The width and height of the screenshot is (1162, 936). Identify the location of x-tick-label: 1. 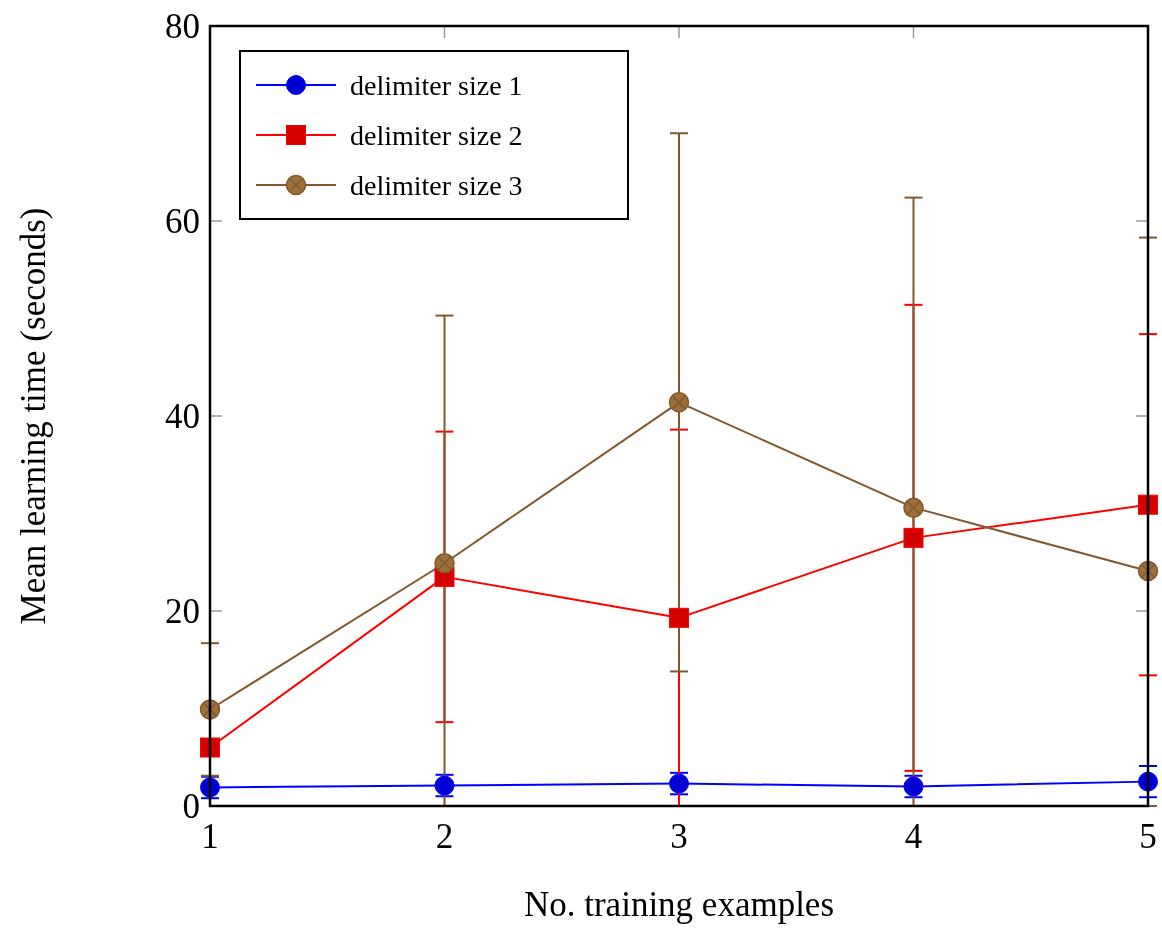
(210, 836).